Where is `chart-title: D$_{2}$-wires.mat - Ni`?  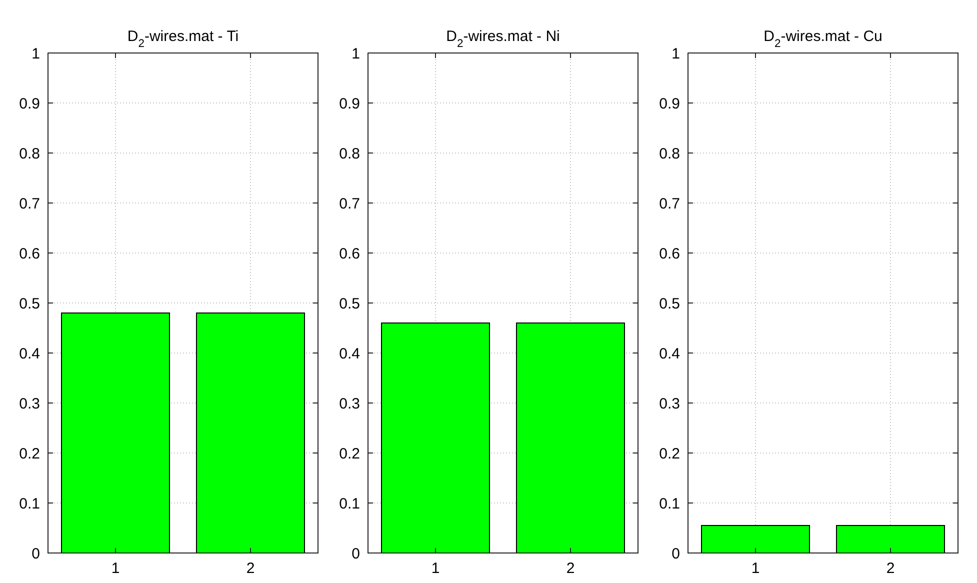 chart-title: D$_{2}$-wires.mat - Ni is located at coordinates (503, 39).